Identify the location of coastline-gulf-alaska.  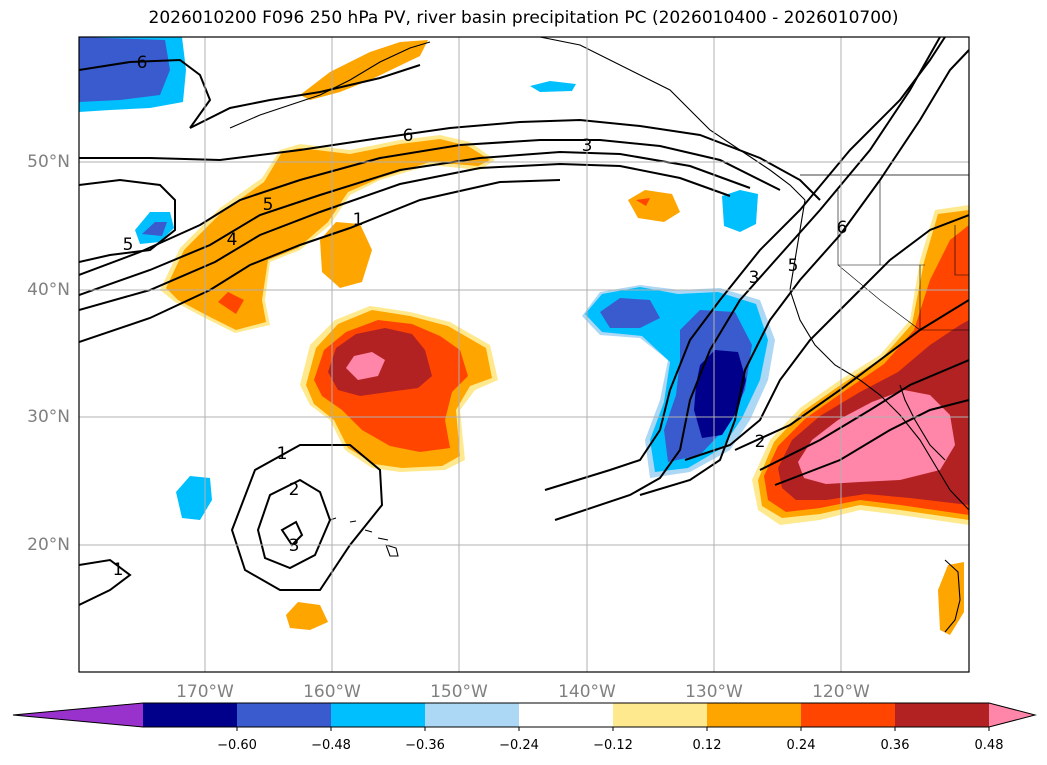
(672, 119).